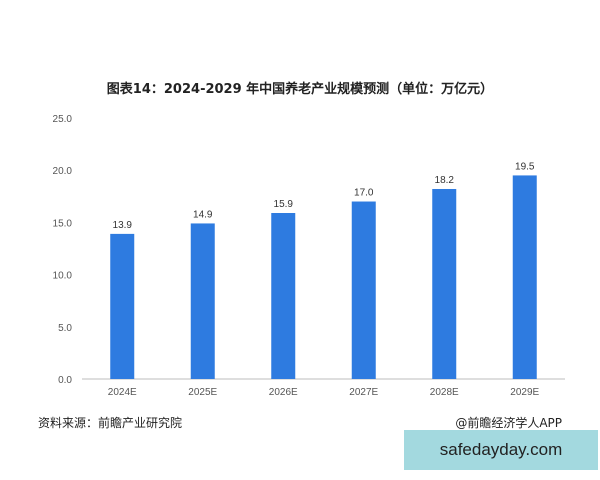 Image resolution: width=600 pixels, height=480 pixels. What do you see at coordinates (65, 380) in the screenshot?
I see `y-tick-label: 0.0` at bounding box center [65, 380].